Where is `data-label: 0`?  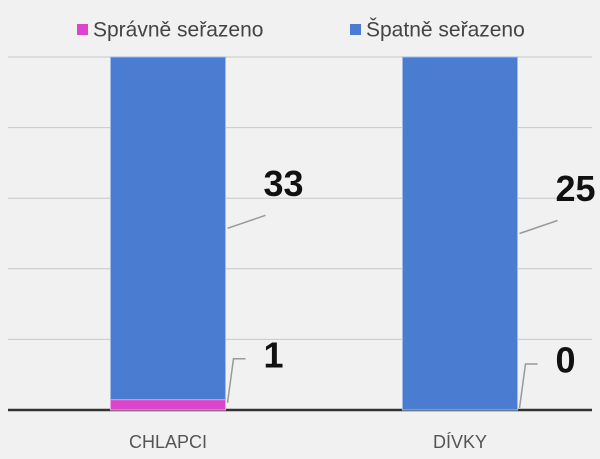
data-label: 0 is located at coordinates (566, 360).